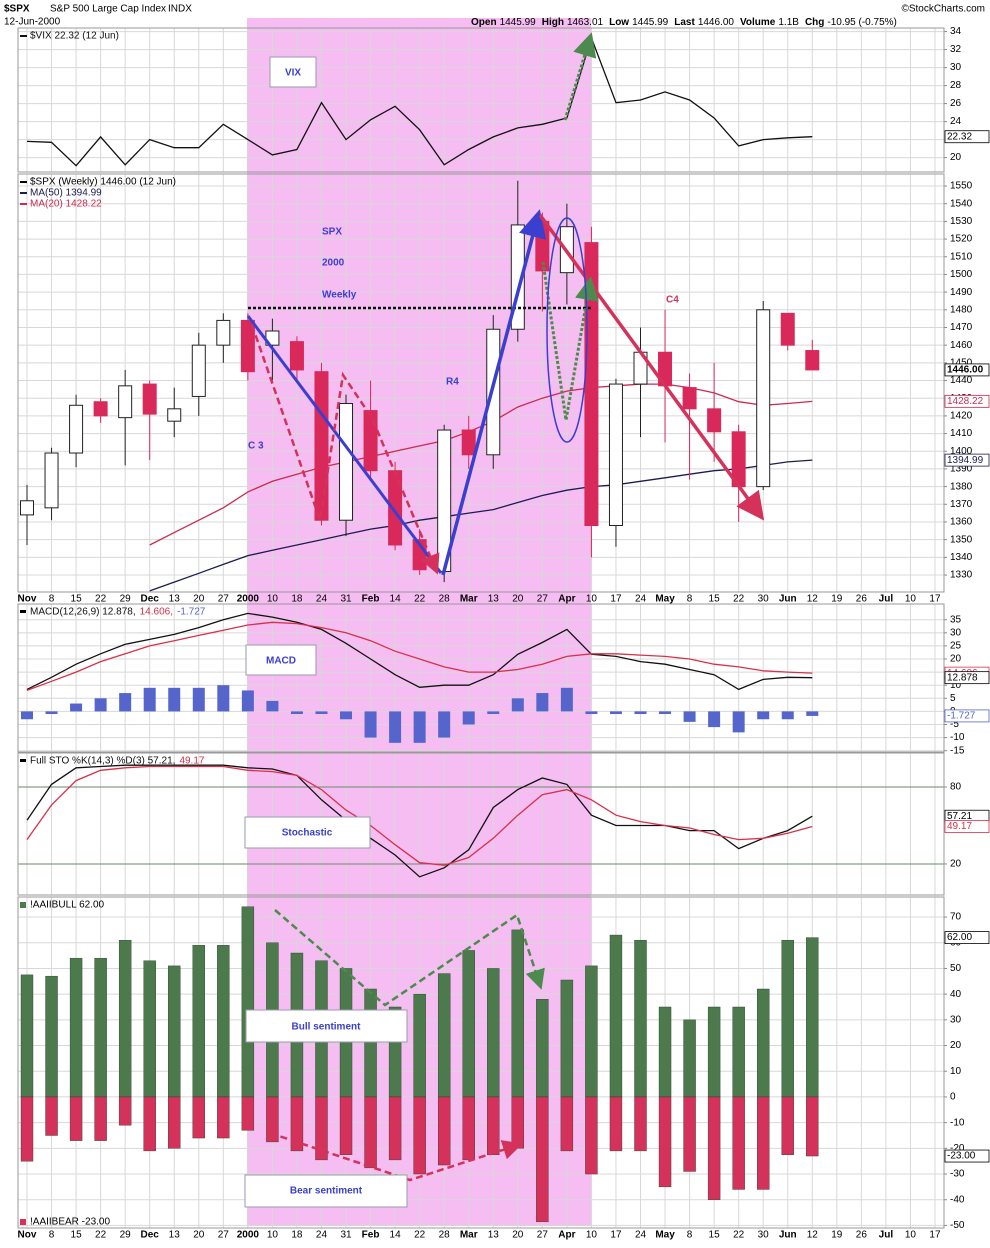 This screenshot has height=1248, width=990. I want to click on y-tick-label: 1530, so click(961, 221).